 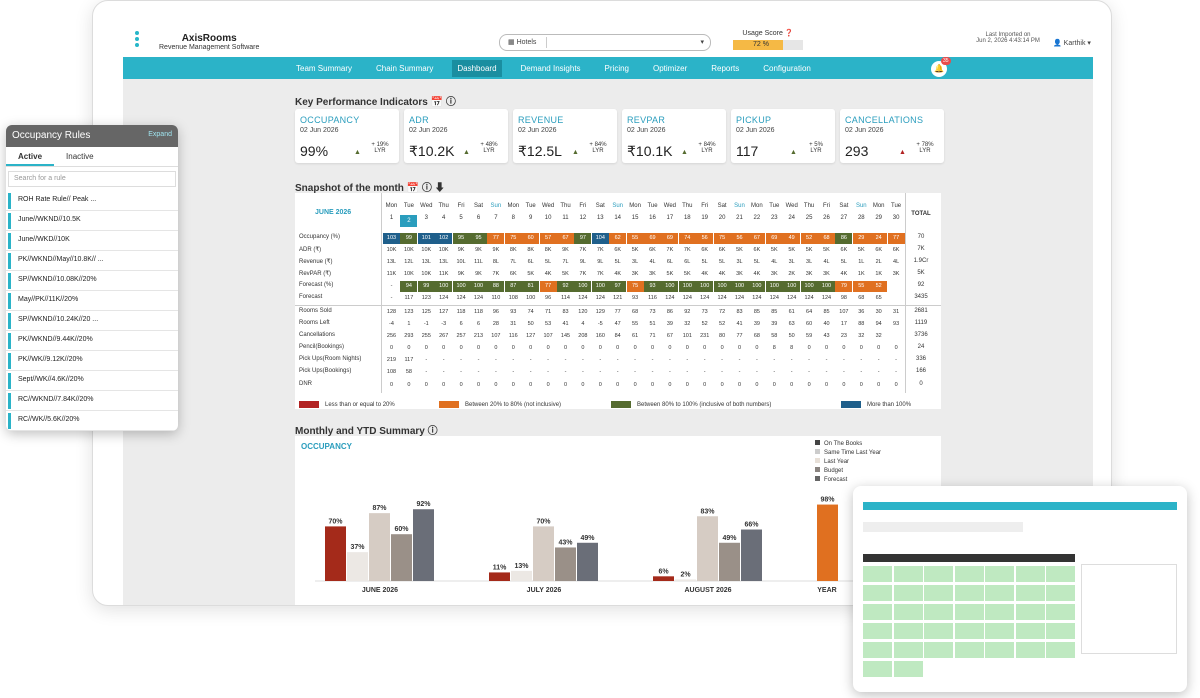 What do you see at coordinates (618, 218) in the screenshot?
I see `date-cell: 14` at bounding box center [618, 218].